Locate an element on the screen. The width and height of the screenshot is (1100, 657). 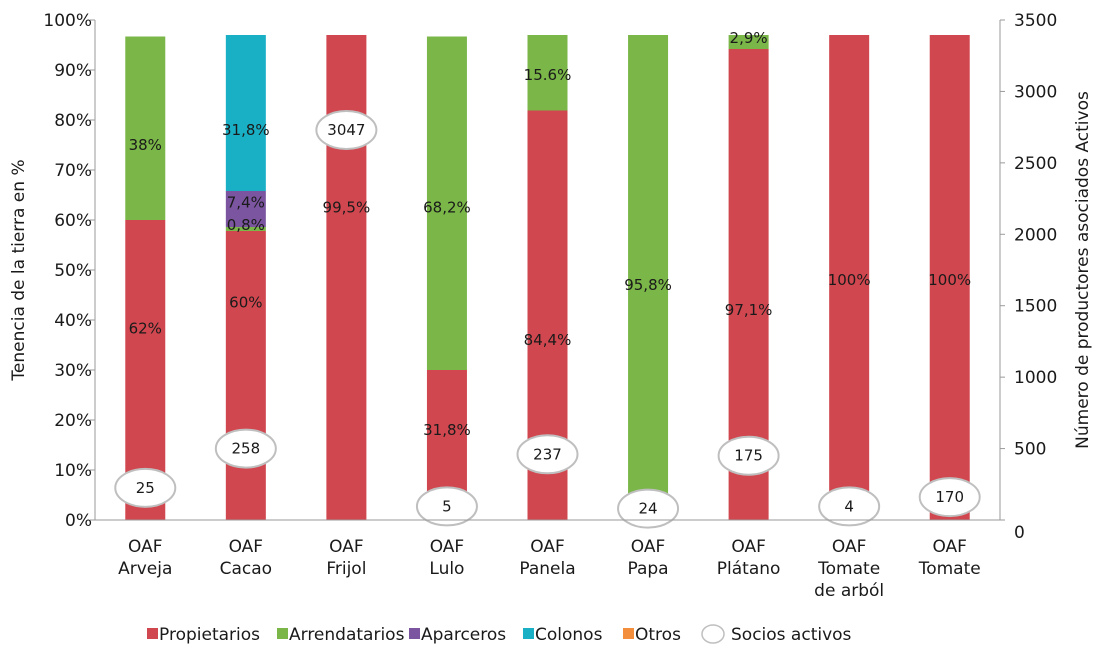
y-tick-label: 0% is located at coordinates (78, 521).